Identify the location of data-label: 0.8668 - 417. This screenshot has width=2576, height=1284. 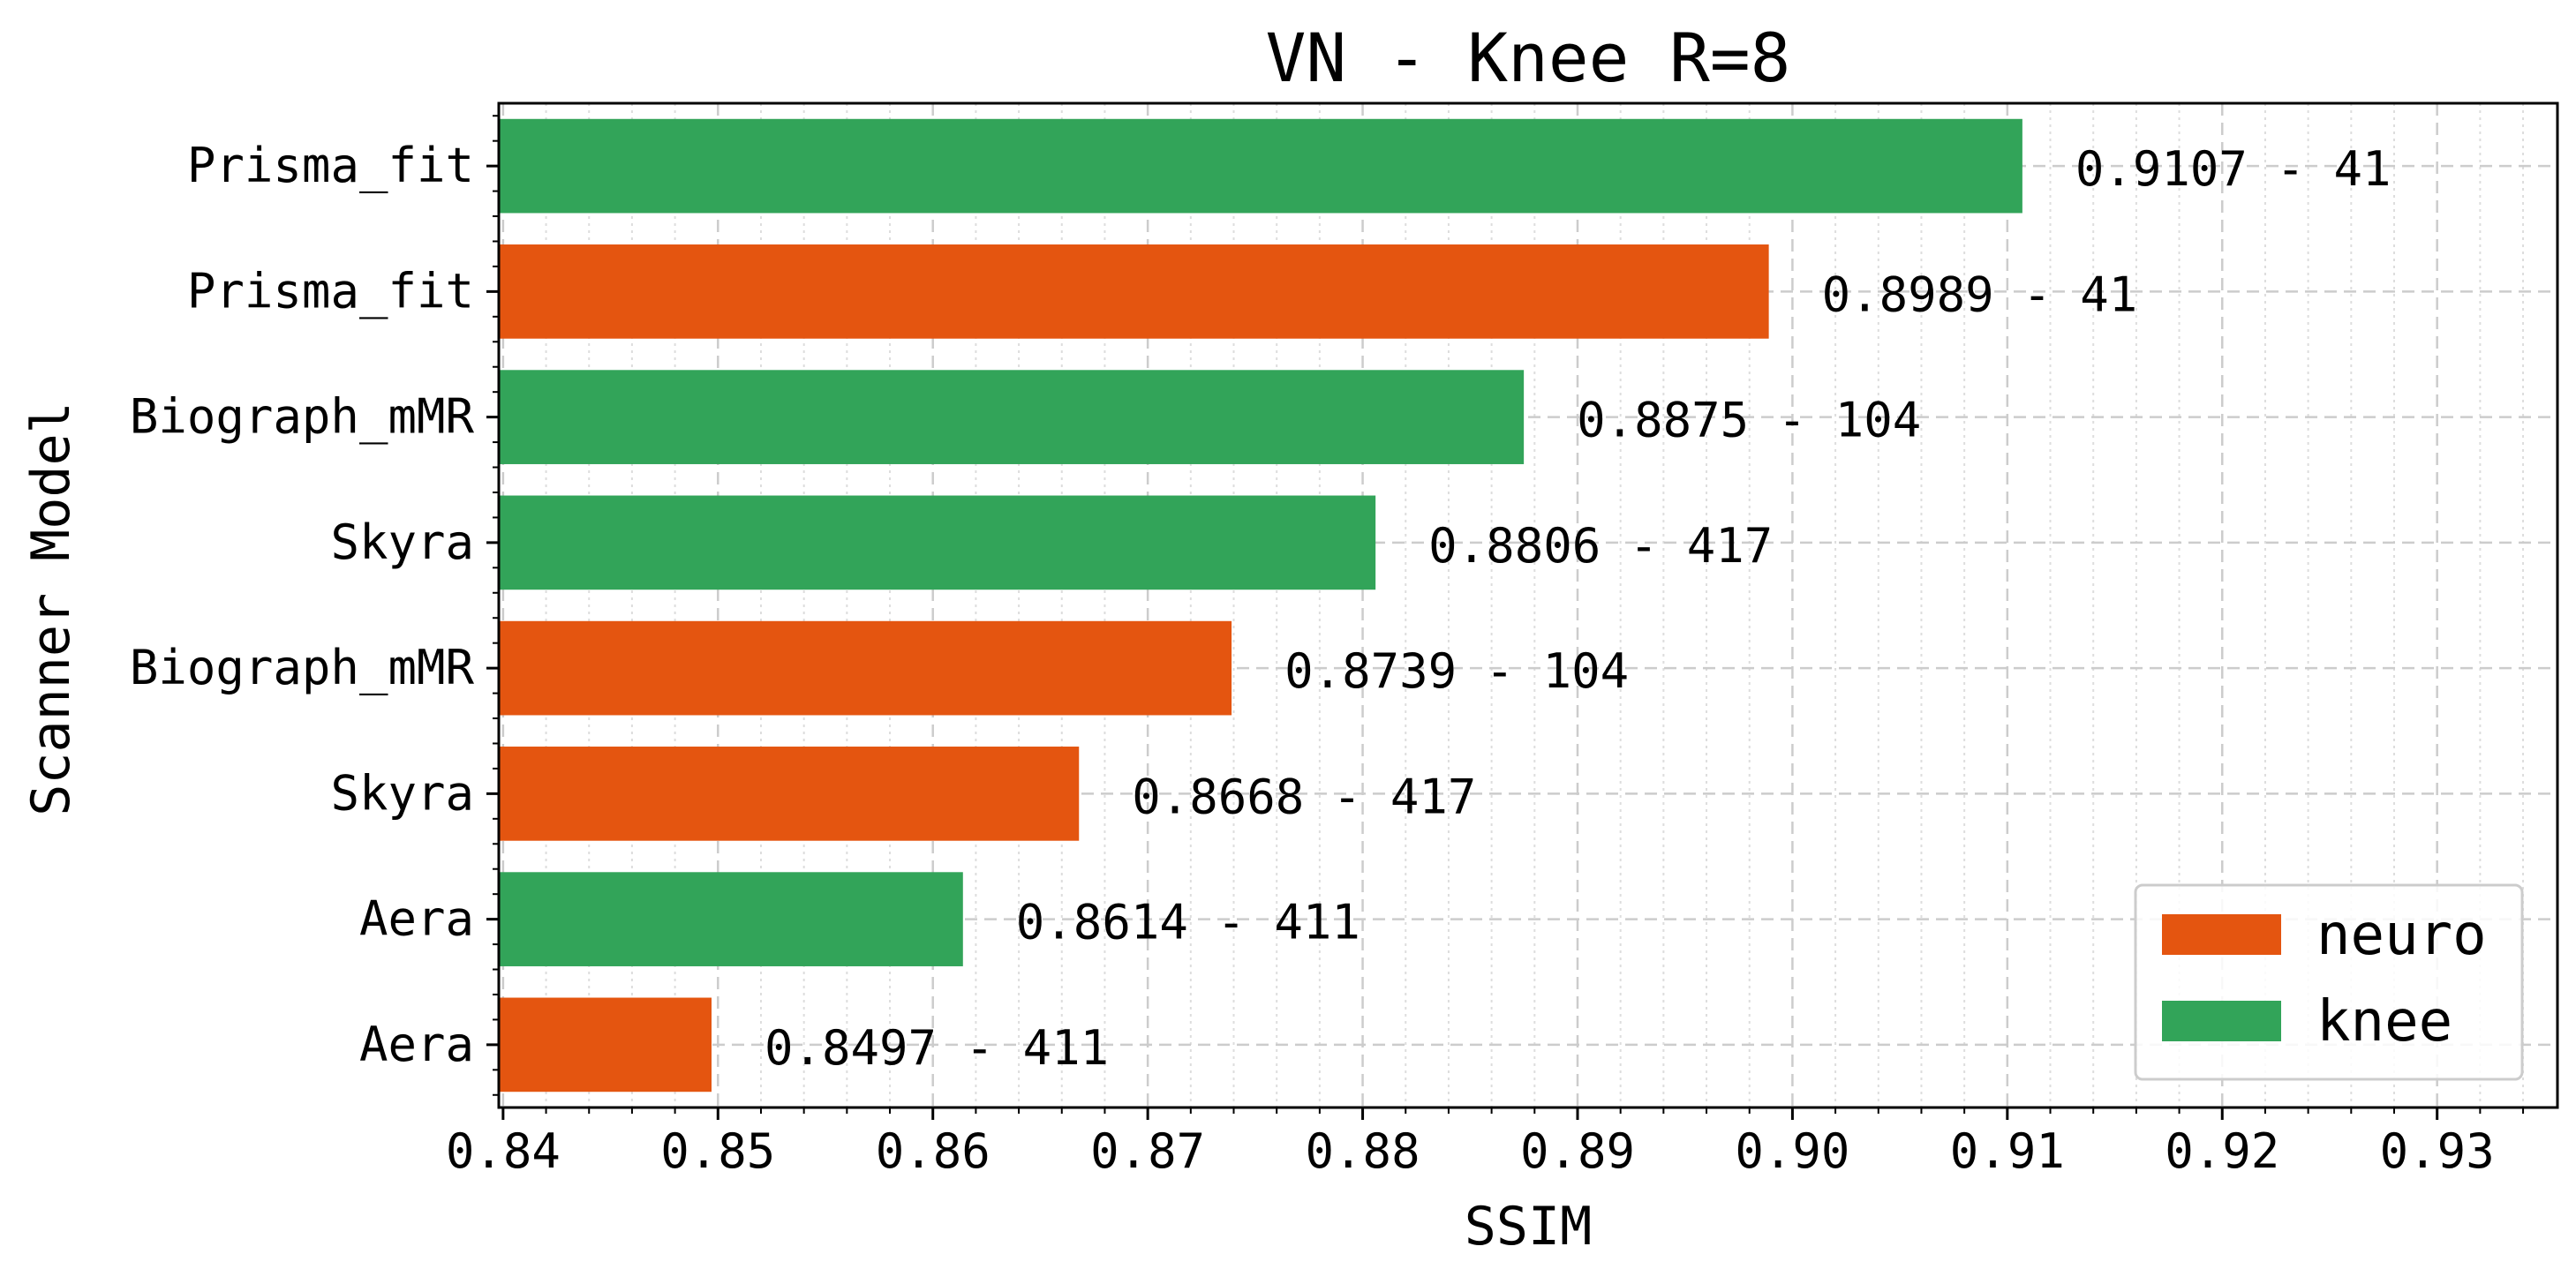
(1304, 796).